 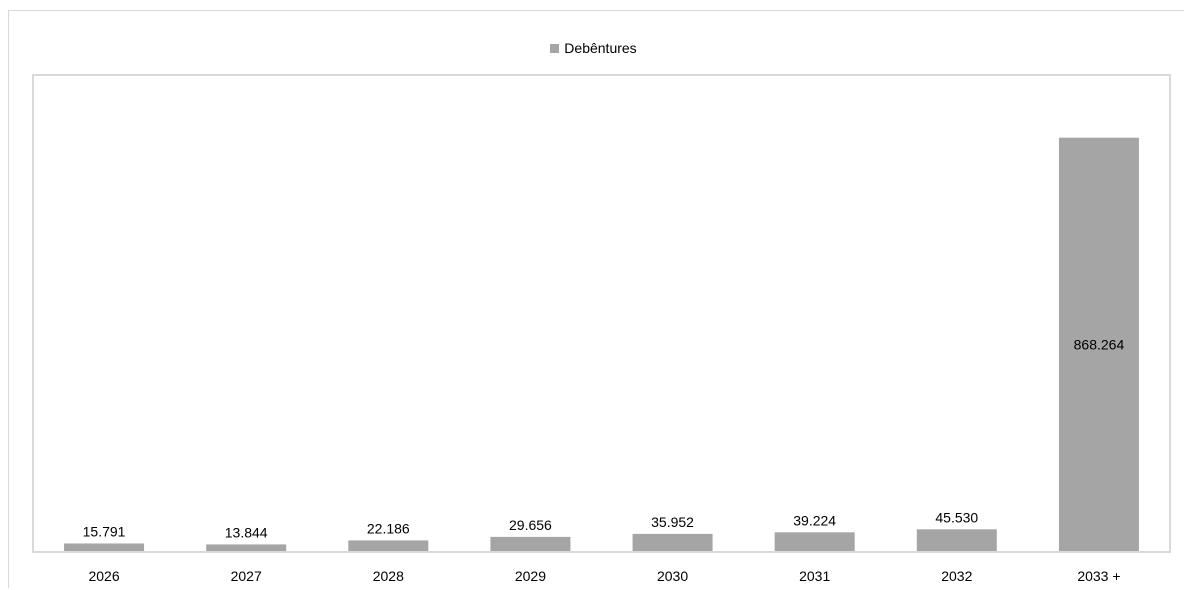 I want to click on data-label: 15.791, so click(x=104, y=531).